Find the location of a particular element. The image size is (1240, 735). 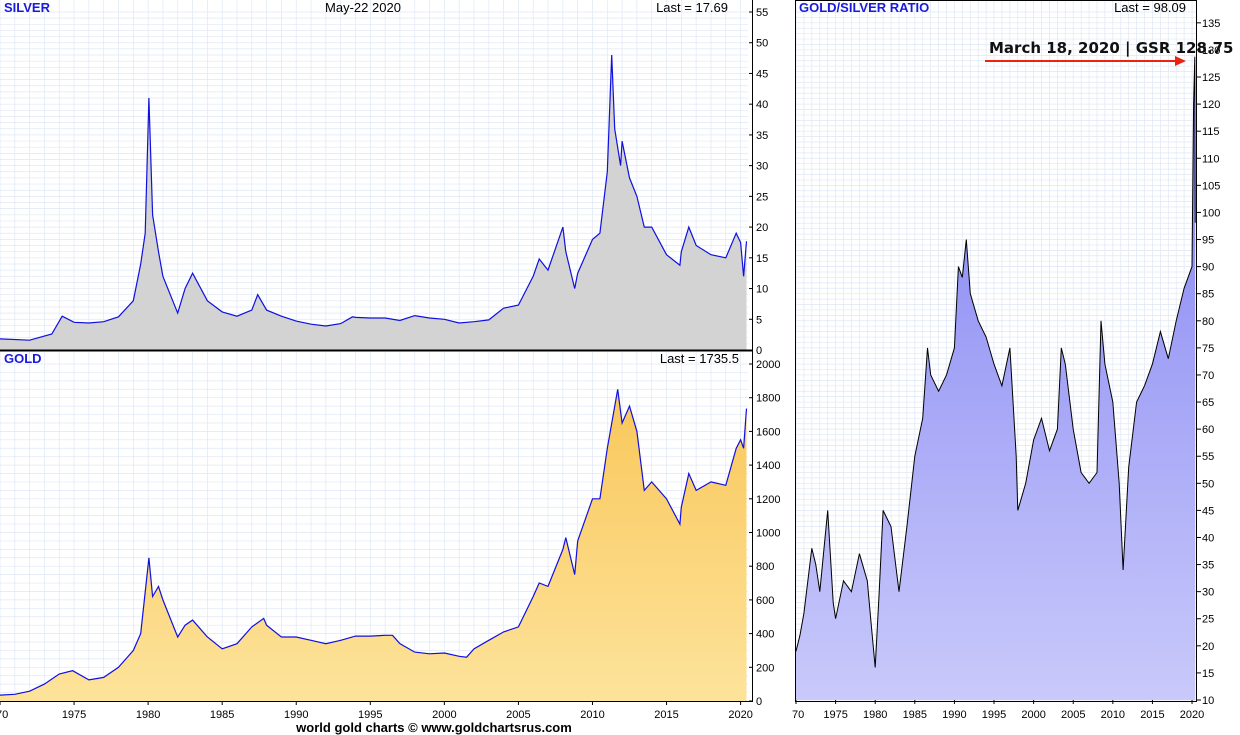

annotation-arrow-head is located at coordinates (1180, 61).